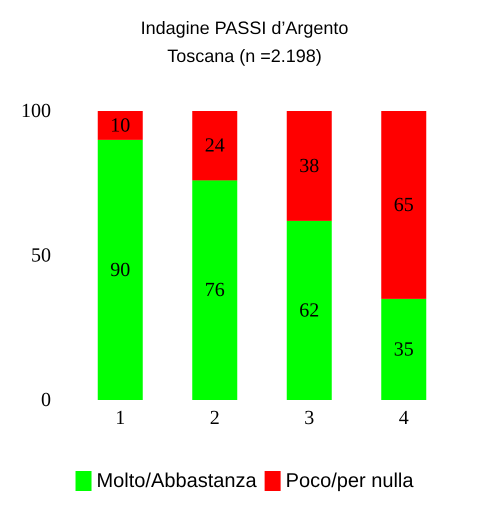 This screenshot has height=509, width=489. I want to click on x-tick-label: 1, so click(120, 418).